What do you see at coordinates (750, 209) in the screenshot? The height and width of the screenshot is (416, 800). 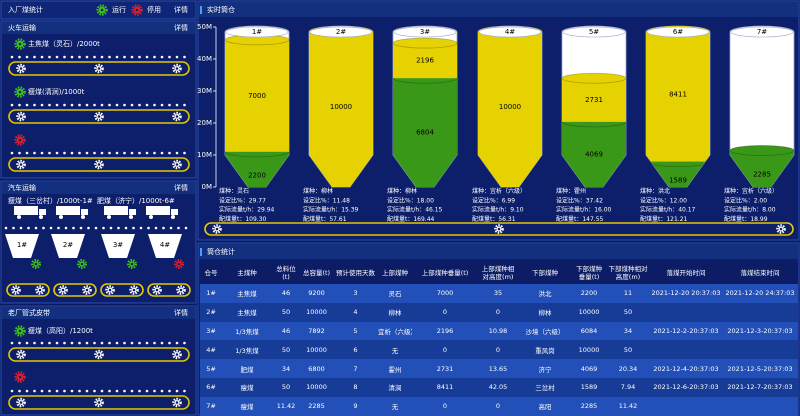 I see `silo-info: 实际流量t/h：8.00` at bounding box center [750, 209].